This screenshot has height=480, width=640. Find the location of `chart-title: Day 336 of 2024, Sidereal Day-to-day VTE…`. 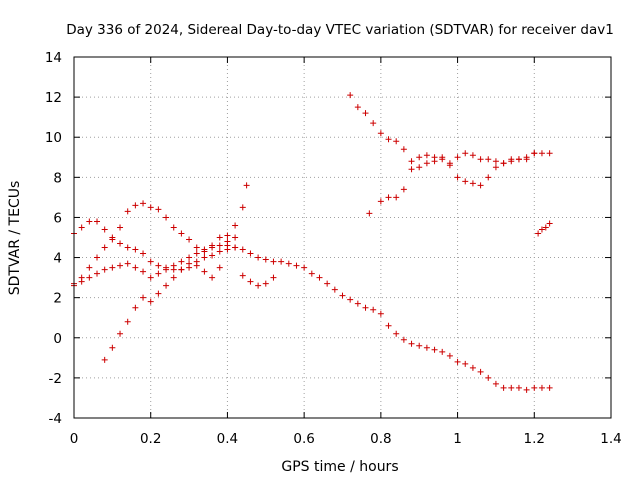

chart-title: Day 336 of 2024, Sidereal Day-to-day VTE… is located at coordinates (340, 30).